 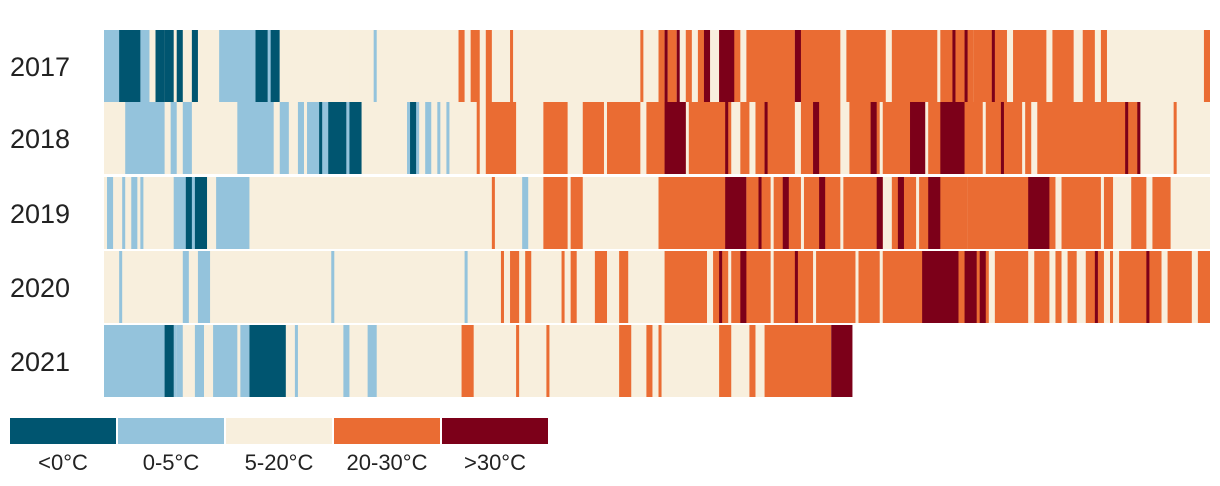 What do you see at coordinates (279, 462) in the screenshot?
I see `legend-label-2: 5-20°C` at bounding box center [279, 462].